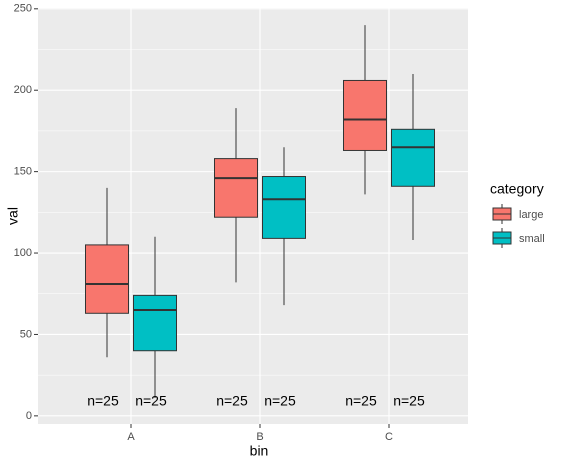 Image resolution: width=566 pixels, height=467 pixels. I want to click on legend-label: small, so click(532, 239).